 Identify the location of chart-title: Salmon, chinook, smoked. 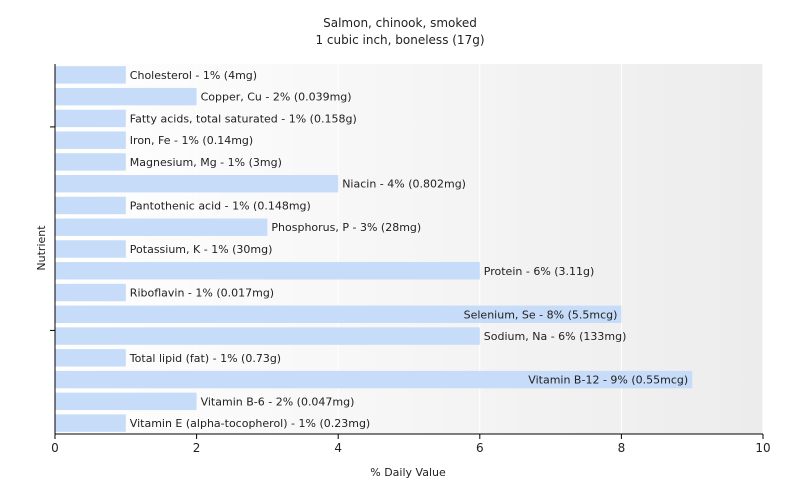
(400, 23).